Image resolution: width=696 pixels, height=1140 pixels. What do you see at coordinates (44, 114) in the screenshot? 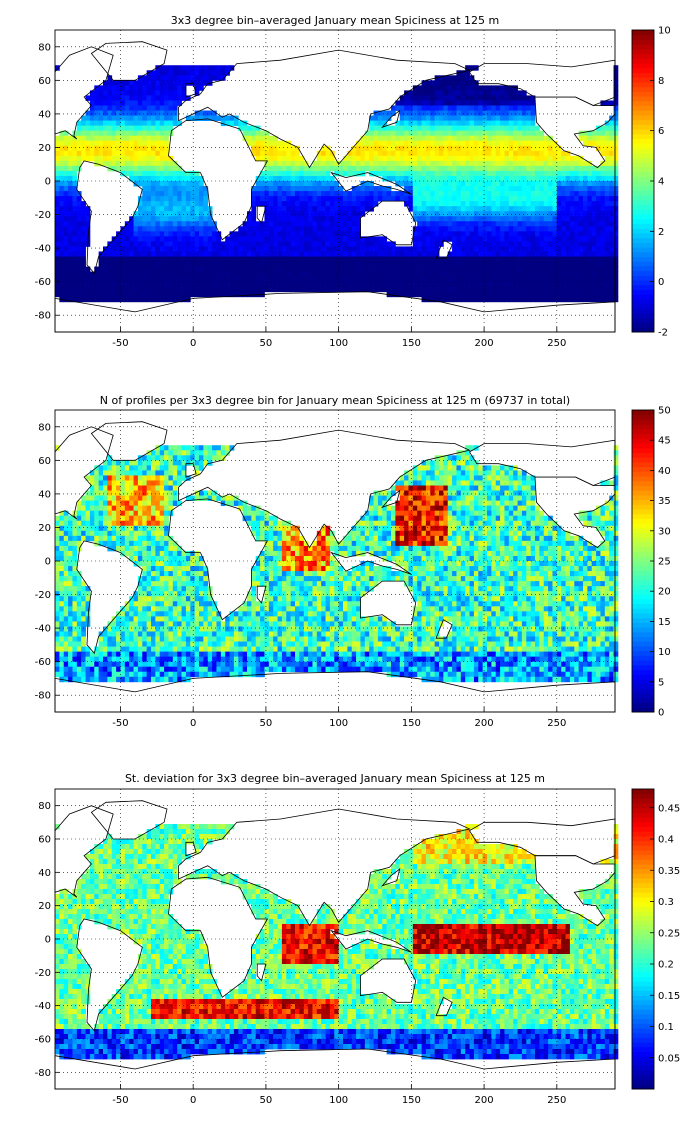
I see `y-tick-label: 40` at bounding box center [44, 114].